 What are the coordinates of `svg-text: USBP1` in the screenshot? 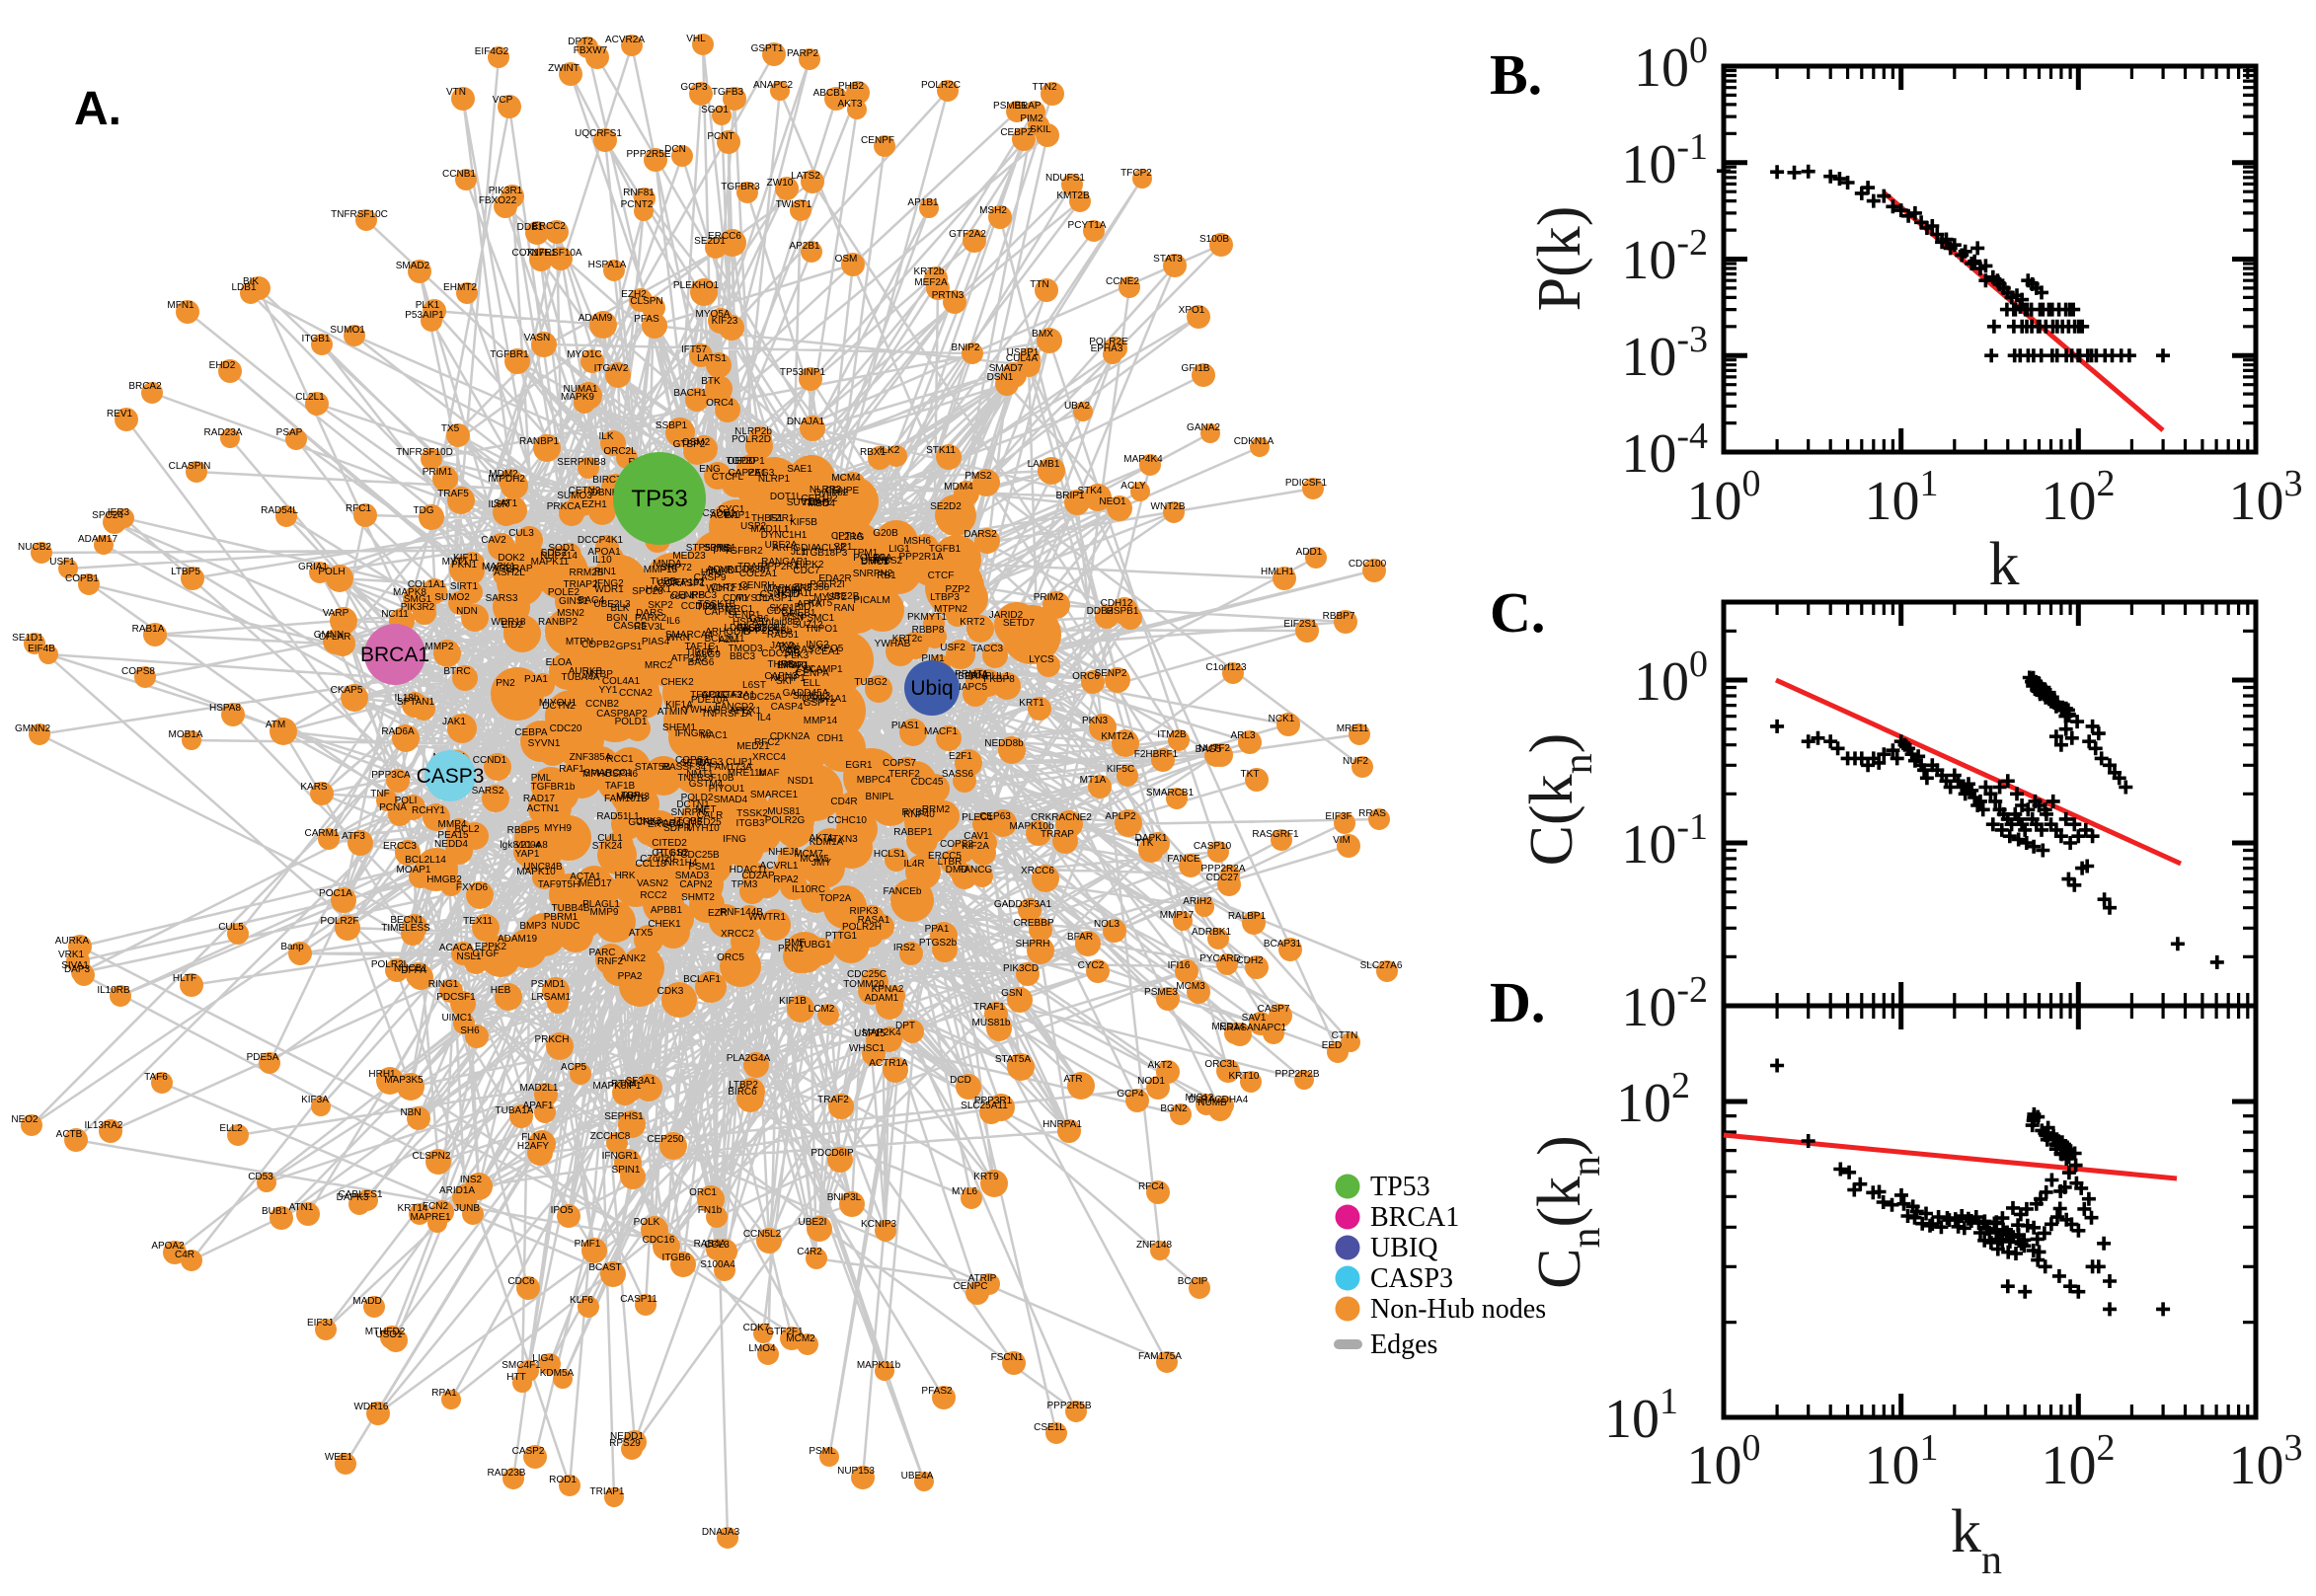 It's located at (1024, 352).